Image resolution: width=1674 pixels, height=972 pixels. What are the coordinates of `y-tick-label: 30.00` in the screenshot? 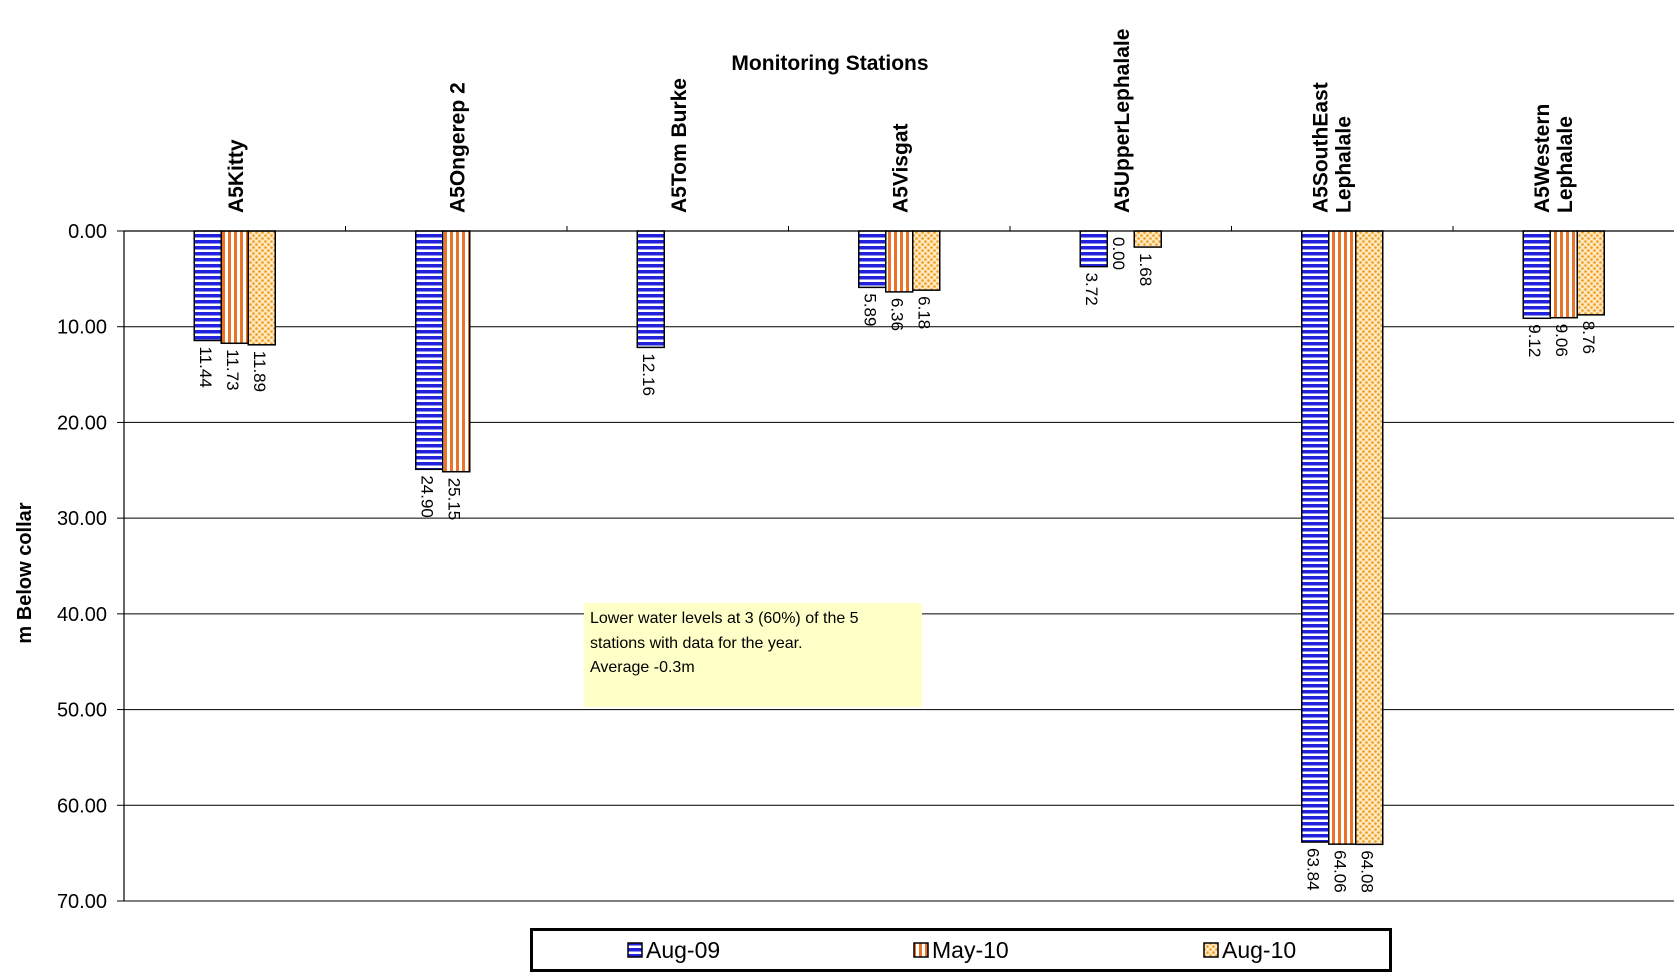 It's located at (82, 519).